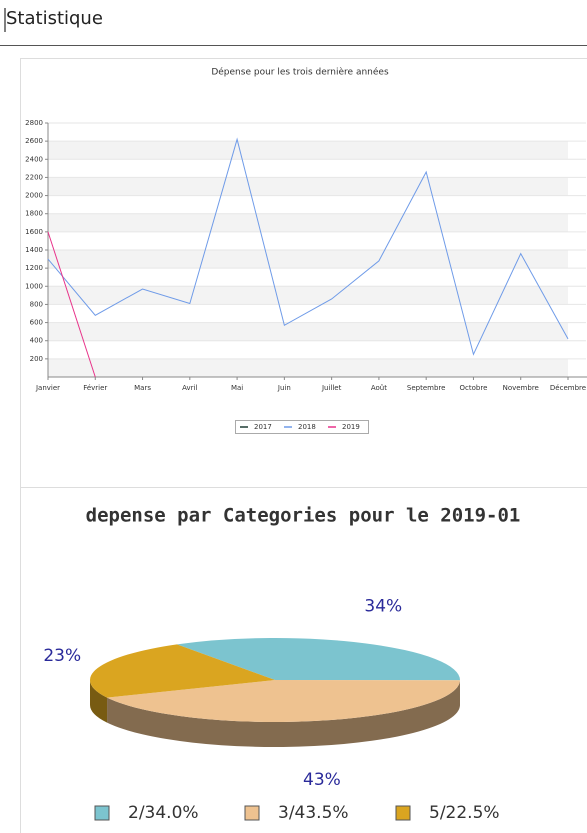 This screenshot has width=587, height=833. I want to click on x-tick-label: Décembre, so click(568, 388).